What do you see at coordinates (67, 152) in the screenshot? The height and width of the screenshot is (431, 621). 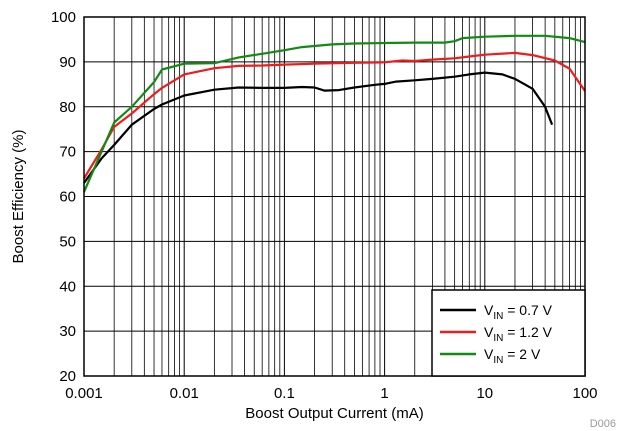 I see `y-tick-label: 70` at bounding box center [67, 152].